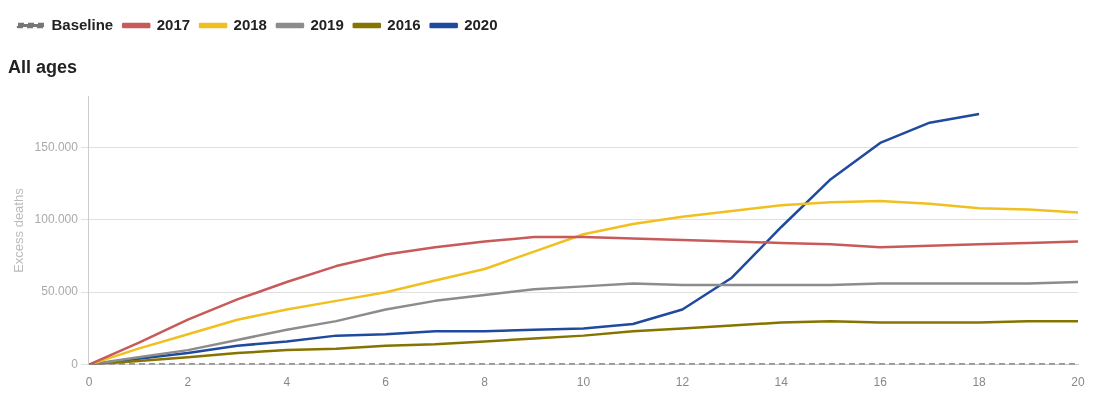 The height and width of the screenshot is (405, 1096). Describe the element at coordinates (82, 24) in the screenshot. I see `legend-label: Baseline` at that location.